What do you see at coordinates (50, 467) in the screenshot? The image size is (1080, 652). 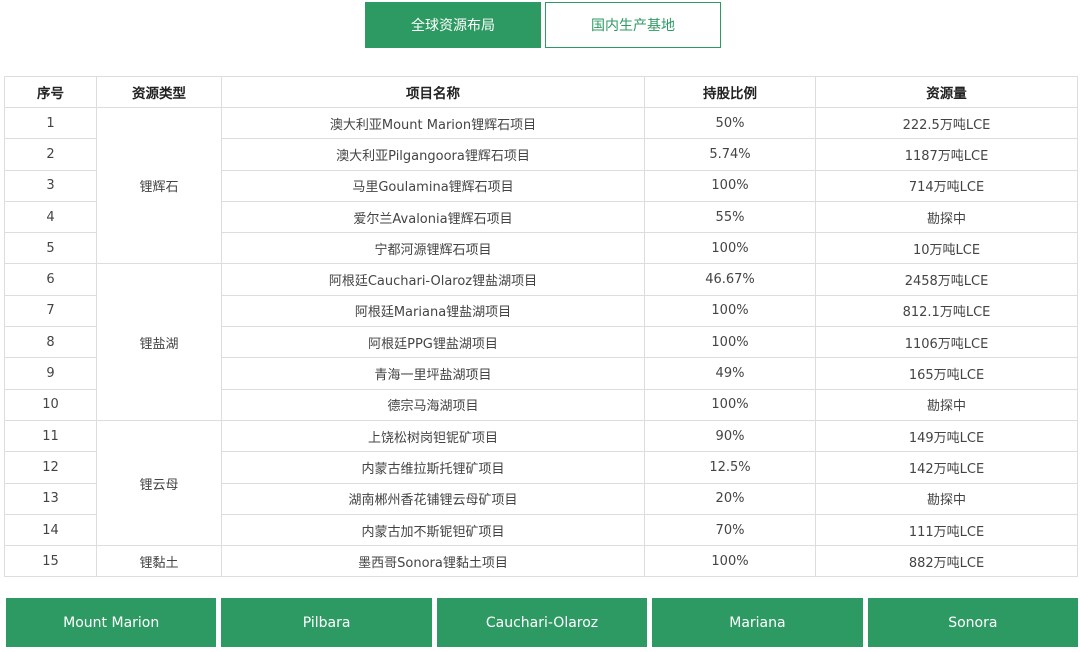 I see `cell-index: 12` at bounding box center [50, 467].